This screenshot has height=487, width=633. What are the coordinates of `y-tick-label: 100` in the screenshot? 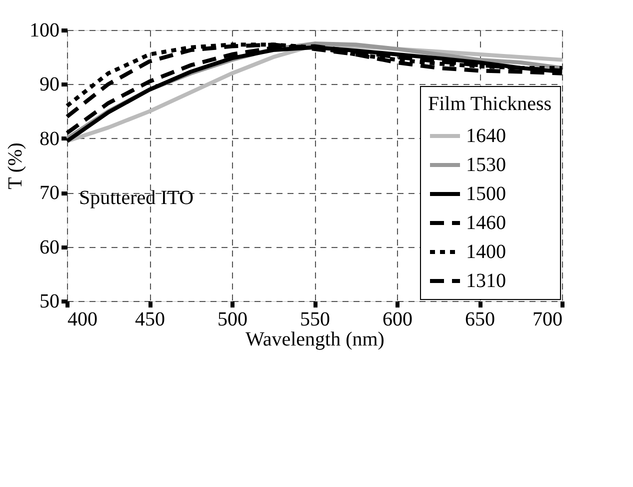 It's located at (45, 31).